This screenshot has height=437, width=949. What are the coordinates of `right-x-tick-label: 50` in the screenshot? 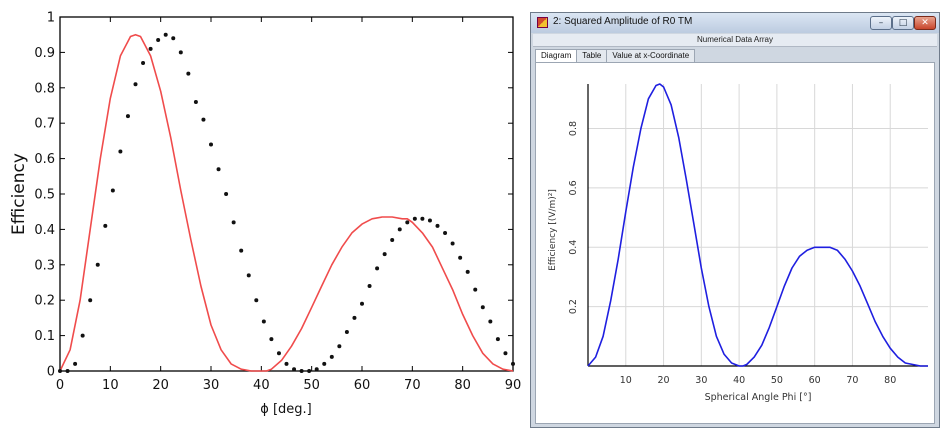 It's located at (777, 380).